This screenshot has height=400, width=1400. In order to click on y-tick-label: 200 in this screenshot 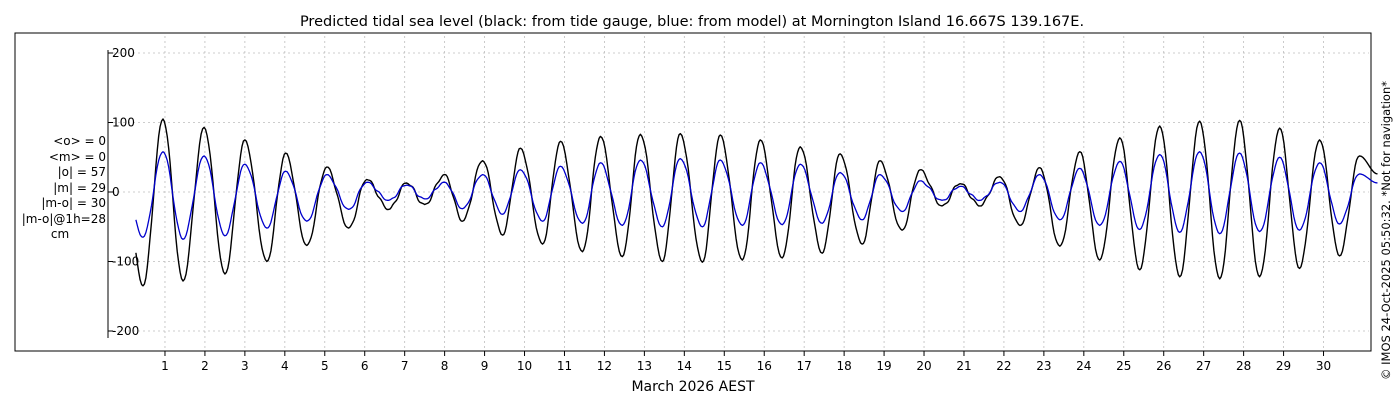, I will do `click(123, 53)`.